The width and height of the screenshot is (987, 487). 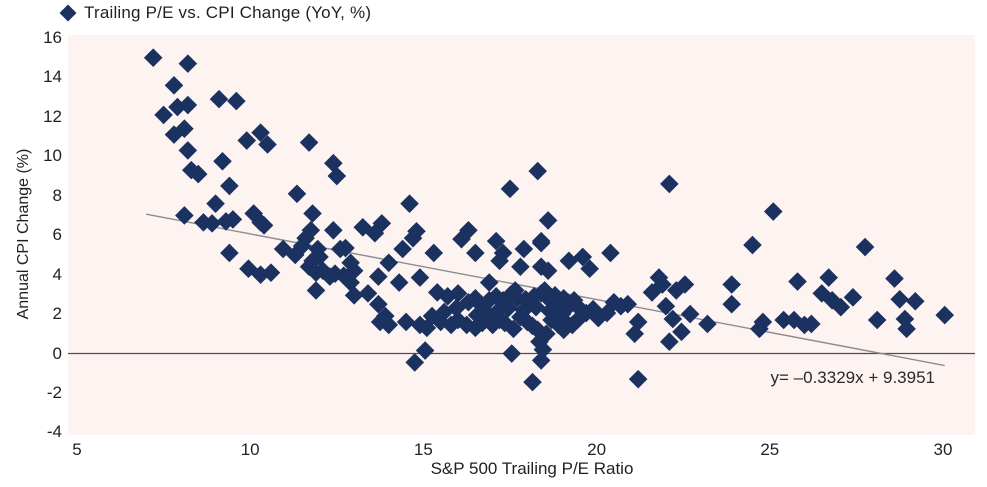 I want to click on y-tick-label: 10, so click(x=52, y=156).